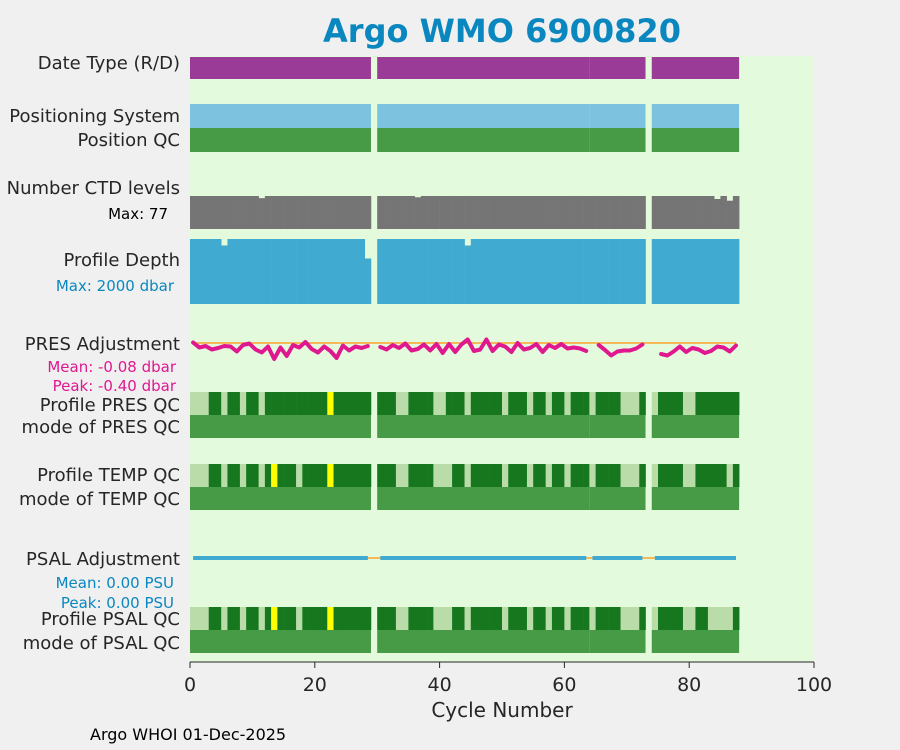 This screenshot has height=750, width=900. What do you see at coordinates (115, 286) in the screenshot?
I see `label-profile-depth-max: Max: 2000 dbar` at bounding box center [115, 286].